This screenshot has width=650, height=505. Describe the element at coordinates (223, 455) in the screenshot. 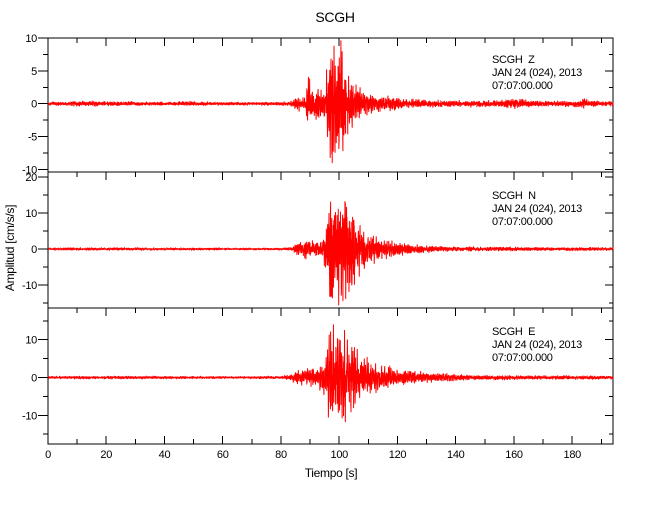

I see `x-tick-label: 60` at that location.